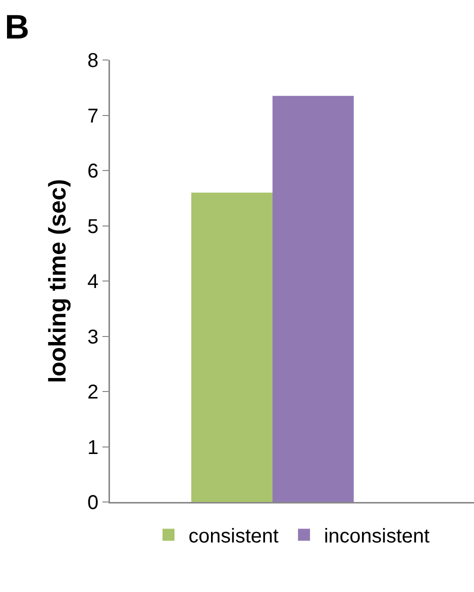 The image size is (474, 592). Describe the element at coordinates (377, 537) in the screenshot. I see `legend-label: inconsistent` at that location.